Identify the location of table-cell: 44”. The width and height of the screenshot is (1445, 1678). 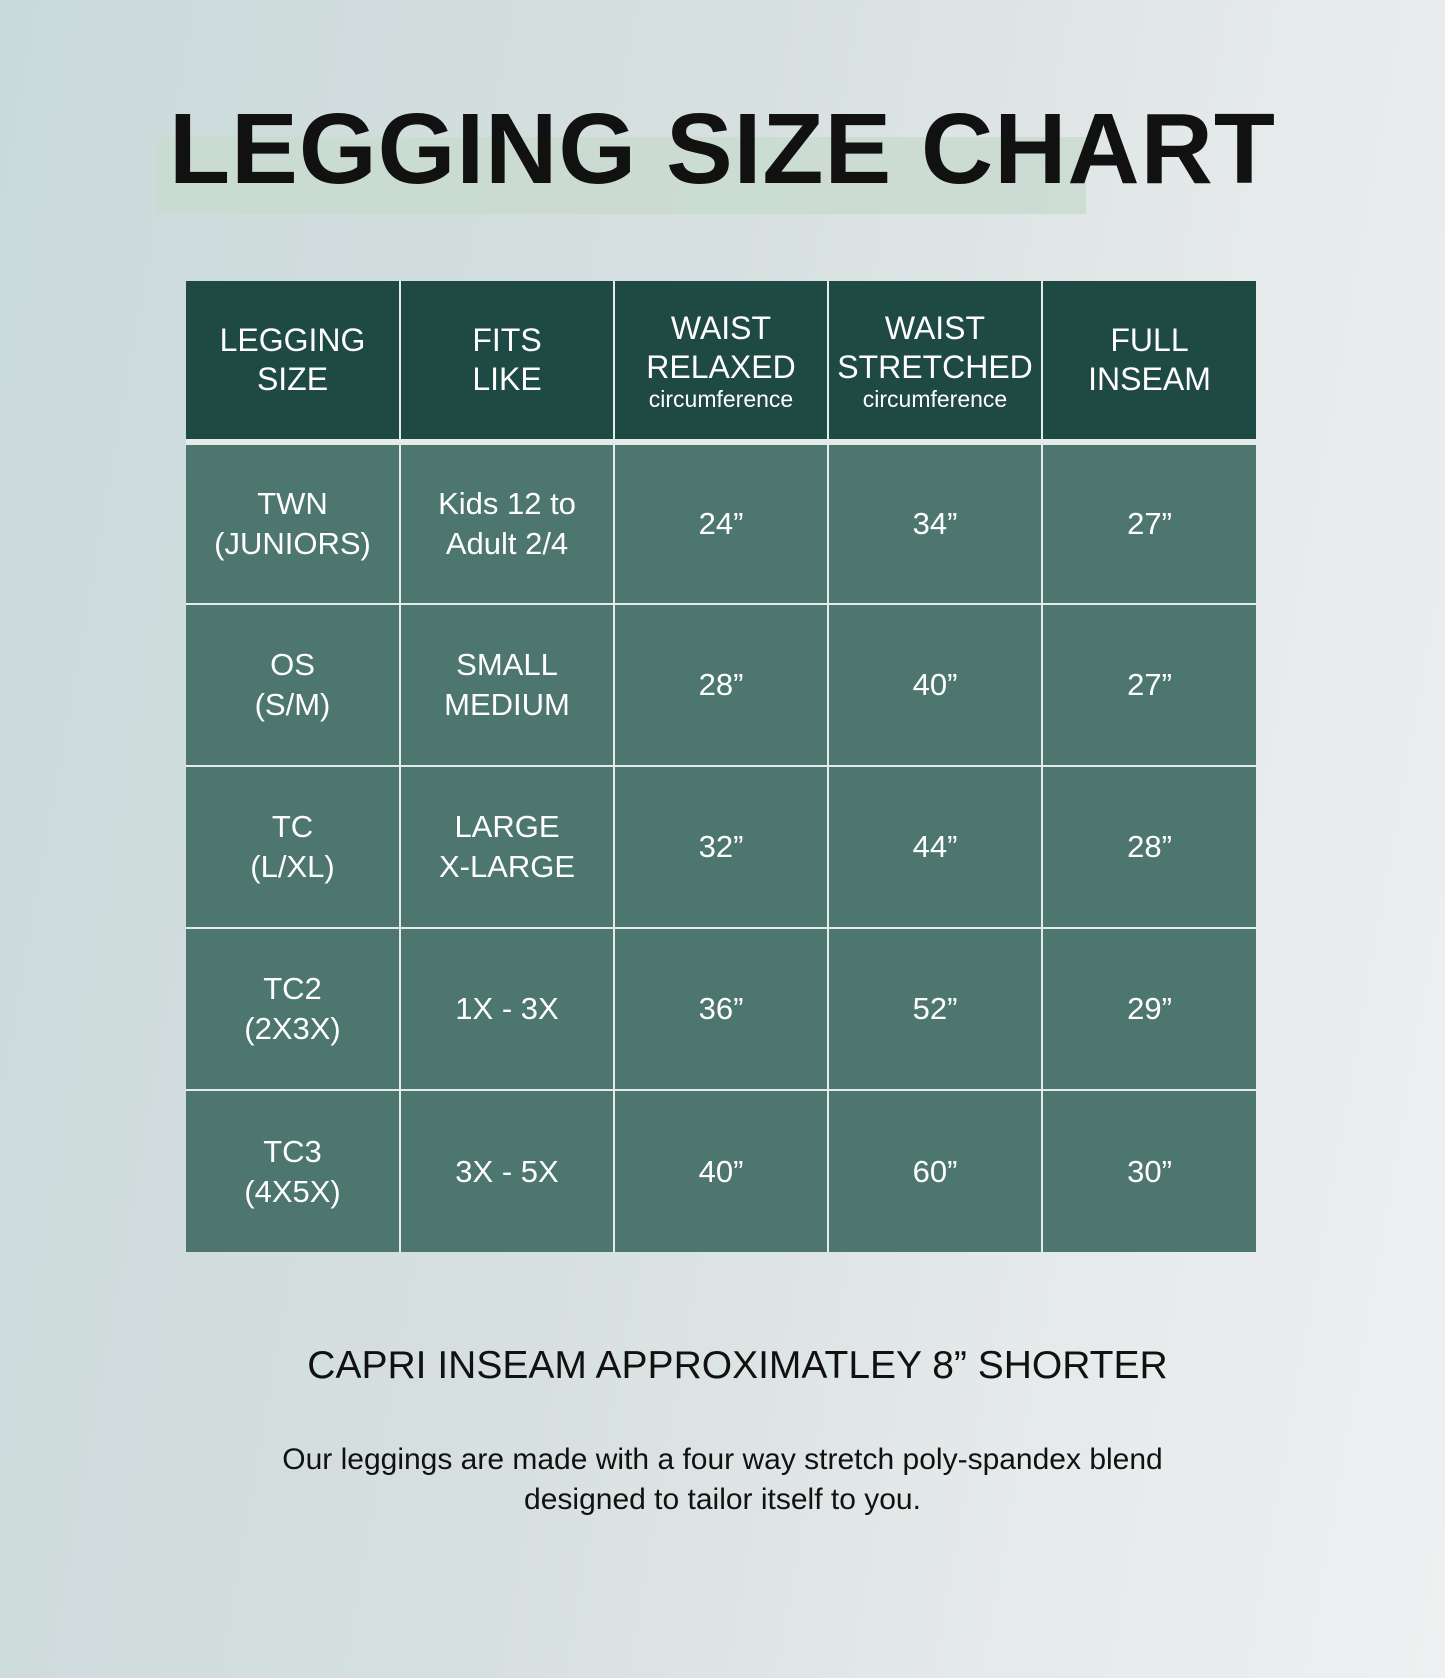
(935, 847).